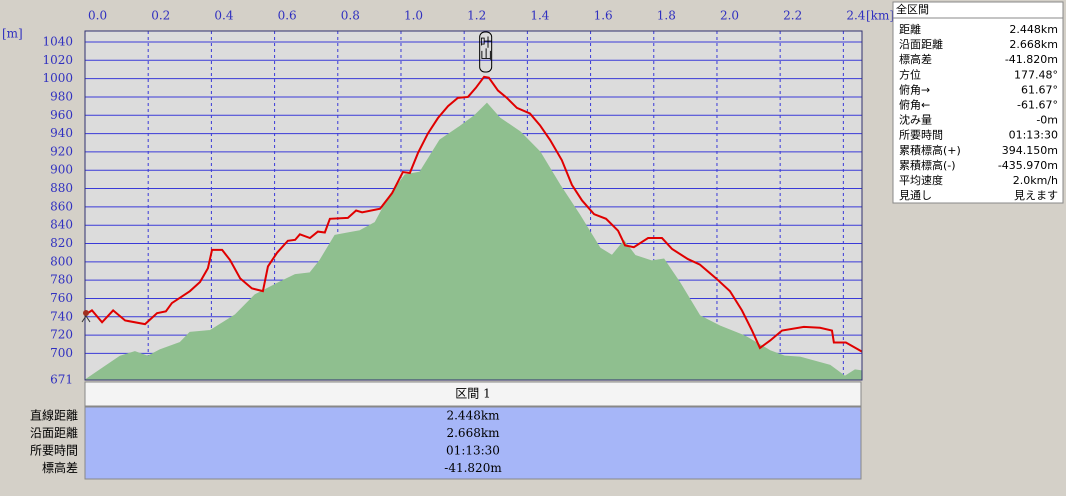 The height and width of the screenshot is (496, 1066). Describe the element at coordinates (54, 433) in the screenshot. I see `section-label: 沿面距離` at that location.